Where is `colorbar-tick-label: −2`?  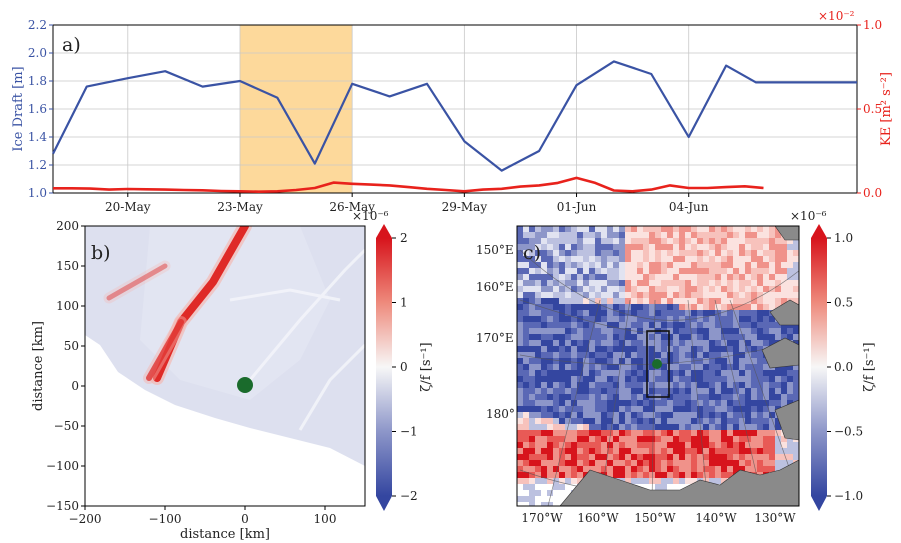
colorbar-tick-label: −2 is located at coordinates (409, 496).